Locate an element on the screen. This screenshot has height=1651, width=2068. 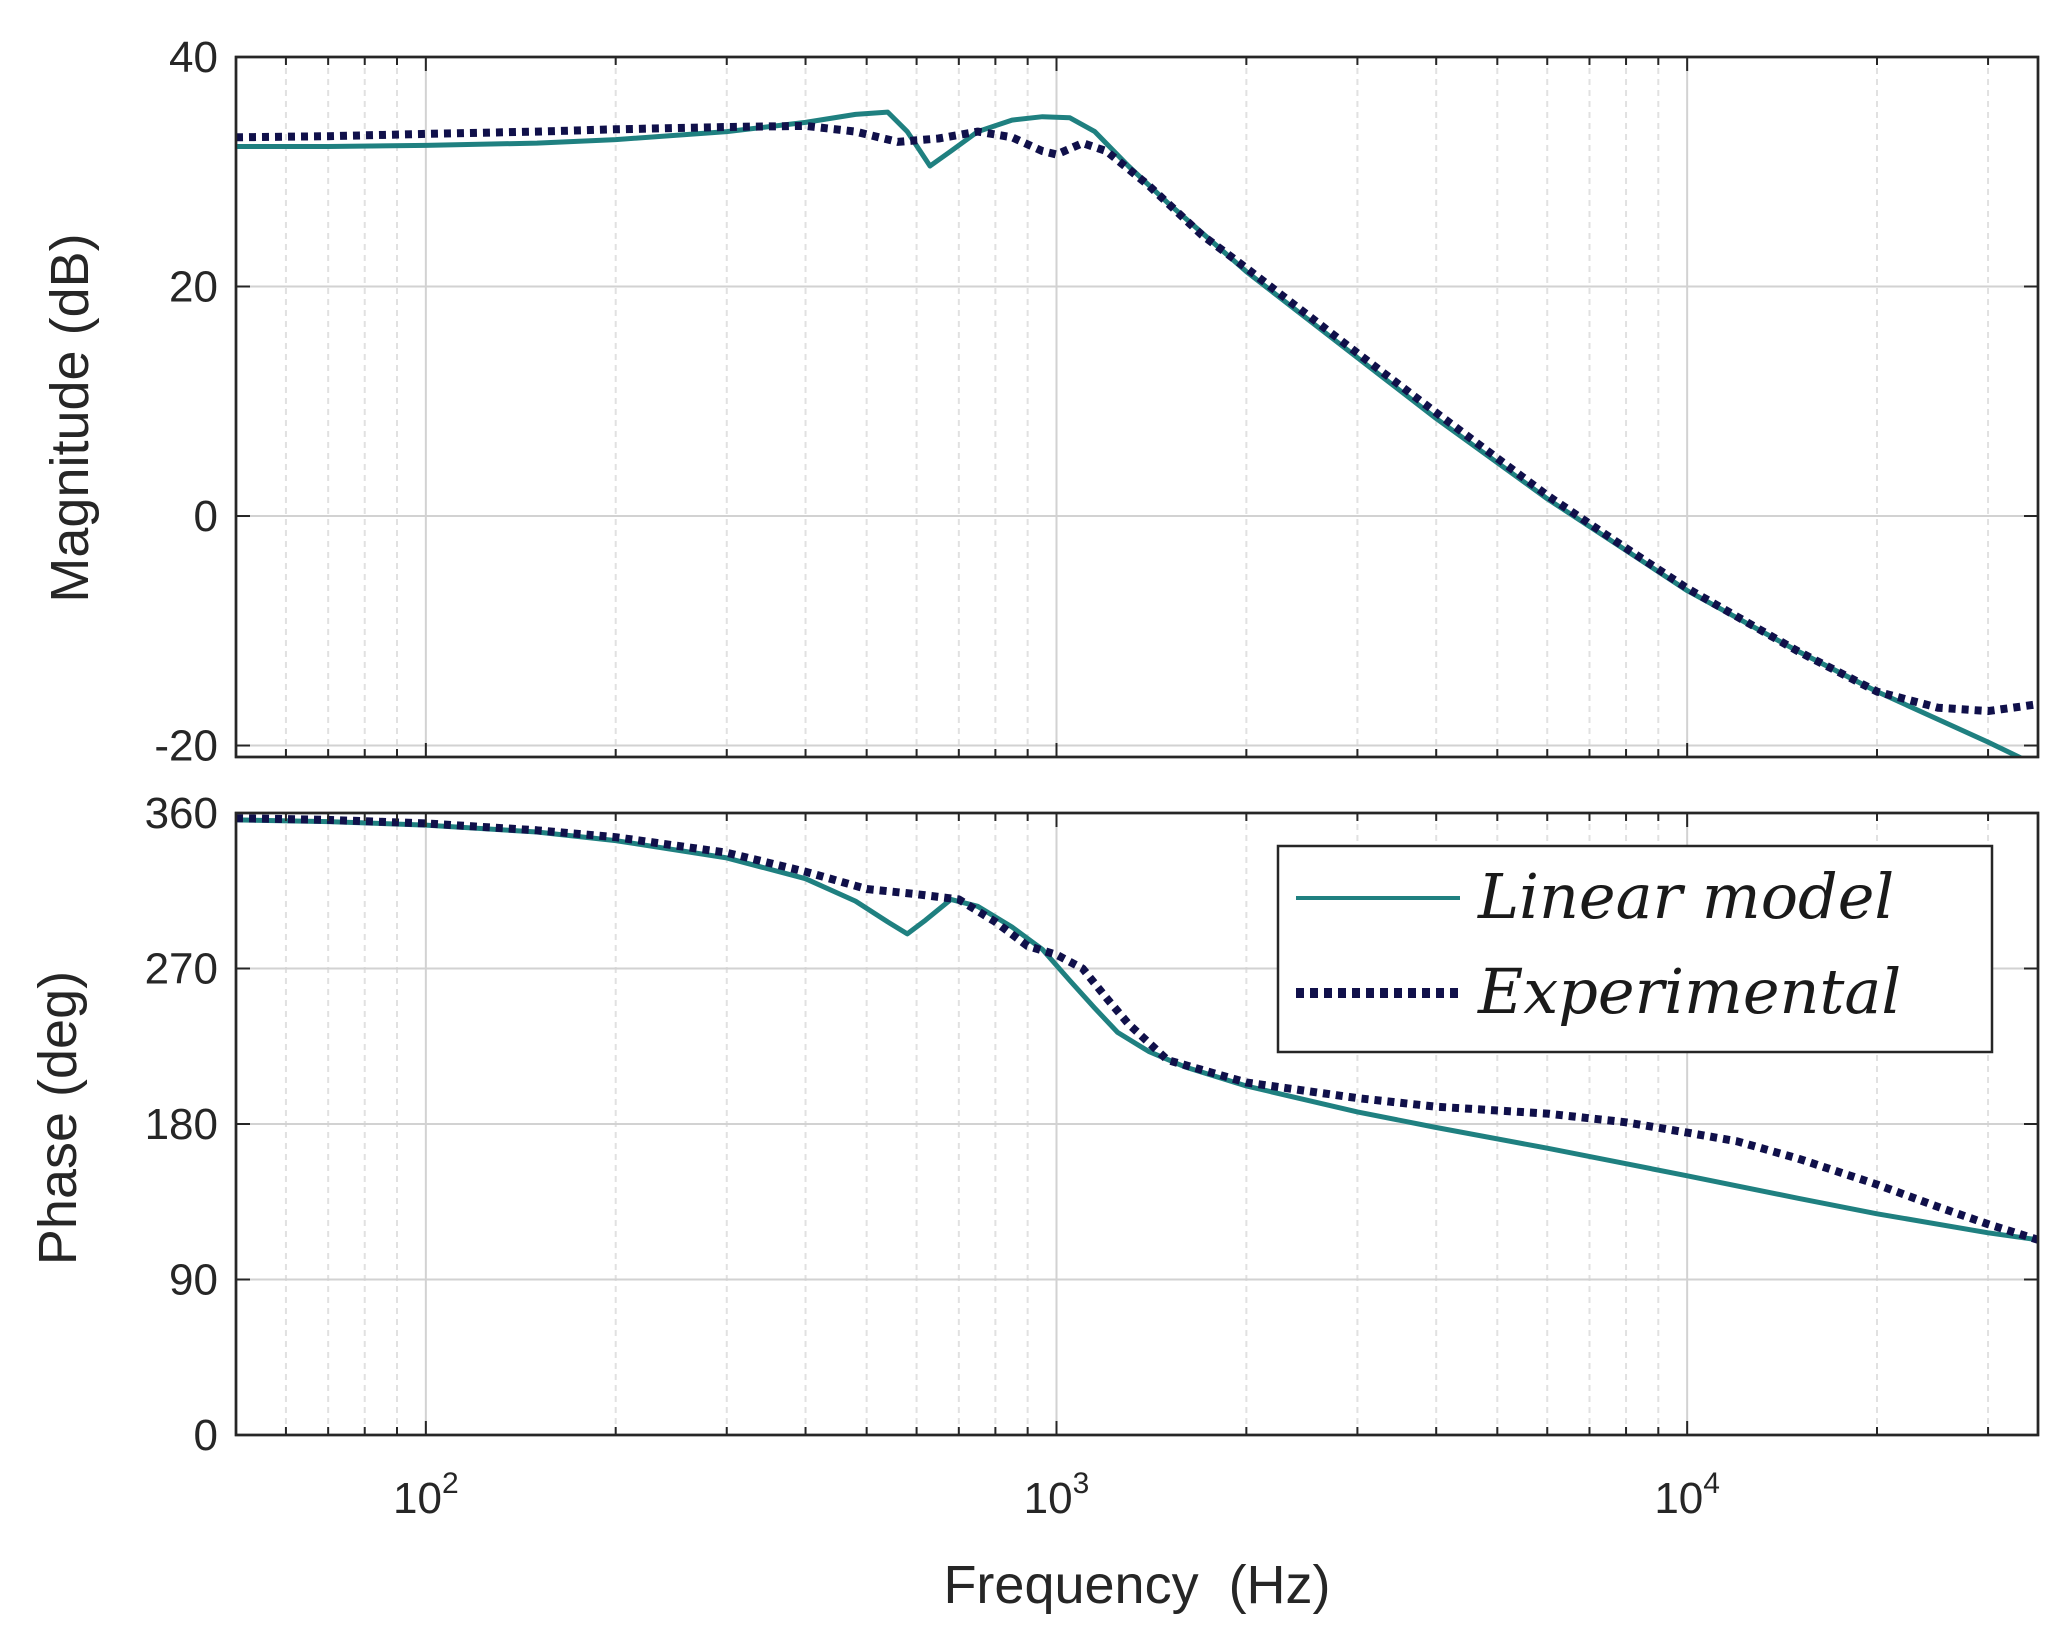
magnitude-y-tick-label: -20 is located at coordinates (186, 746).